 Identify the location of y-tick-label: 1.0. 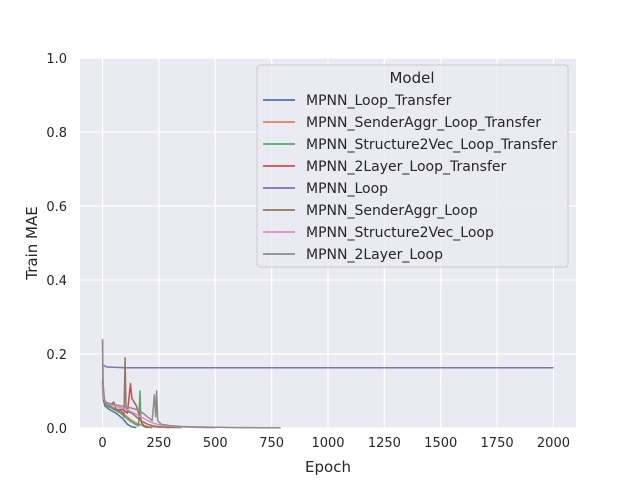
(56, 59).